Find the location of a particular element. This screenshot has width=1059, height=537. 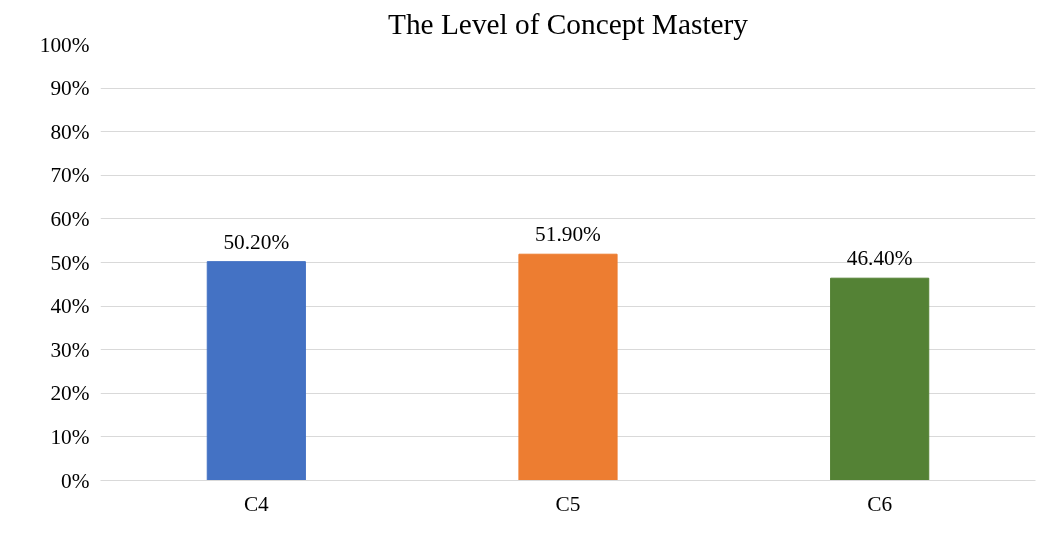

y-tick-label: 0% is located at coordinates (75, 480).